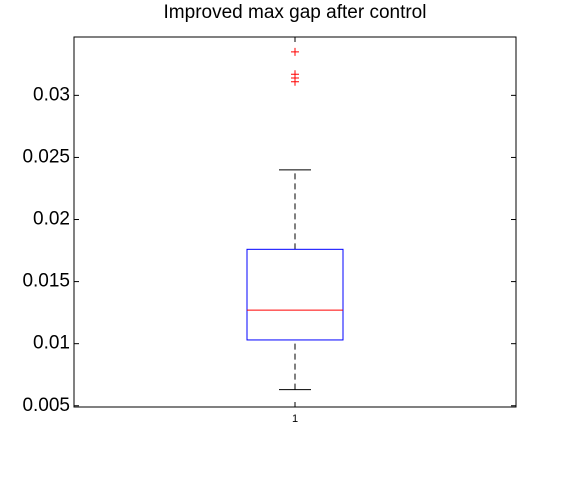  I want to click on y-tick-label: 0.015, so click(46, 281).